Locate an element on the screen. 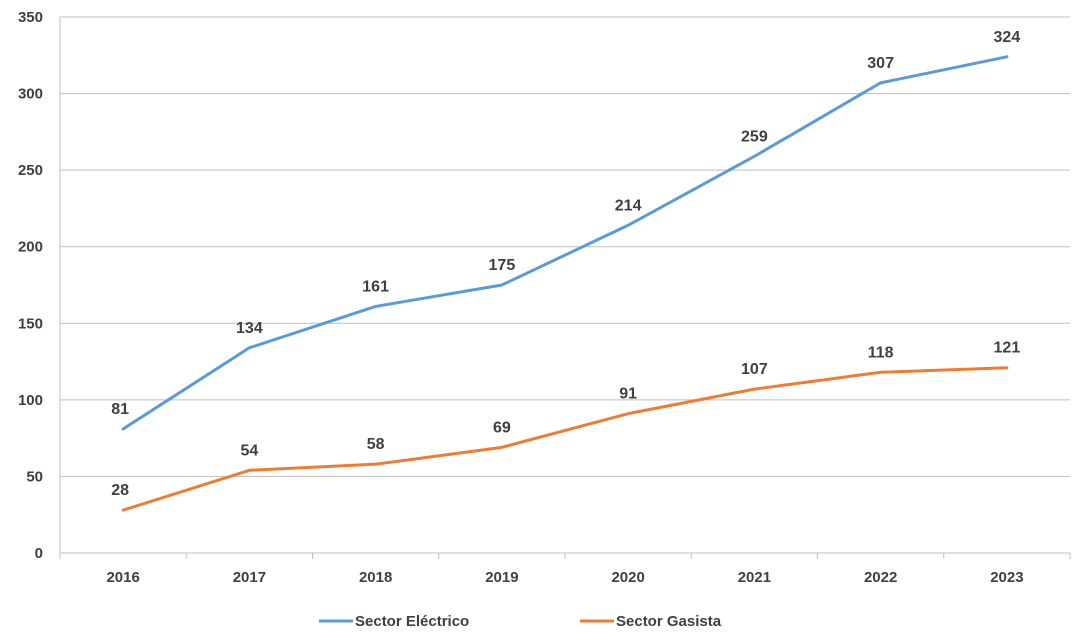 This screenshot has height=640, width=1087. data-label: 214 is located at coordinates (628, 205).